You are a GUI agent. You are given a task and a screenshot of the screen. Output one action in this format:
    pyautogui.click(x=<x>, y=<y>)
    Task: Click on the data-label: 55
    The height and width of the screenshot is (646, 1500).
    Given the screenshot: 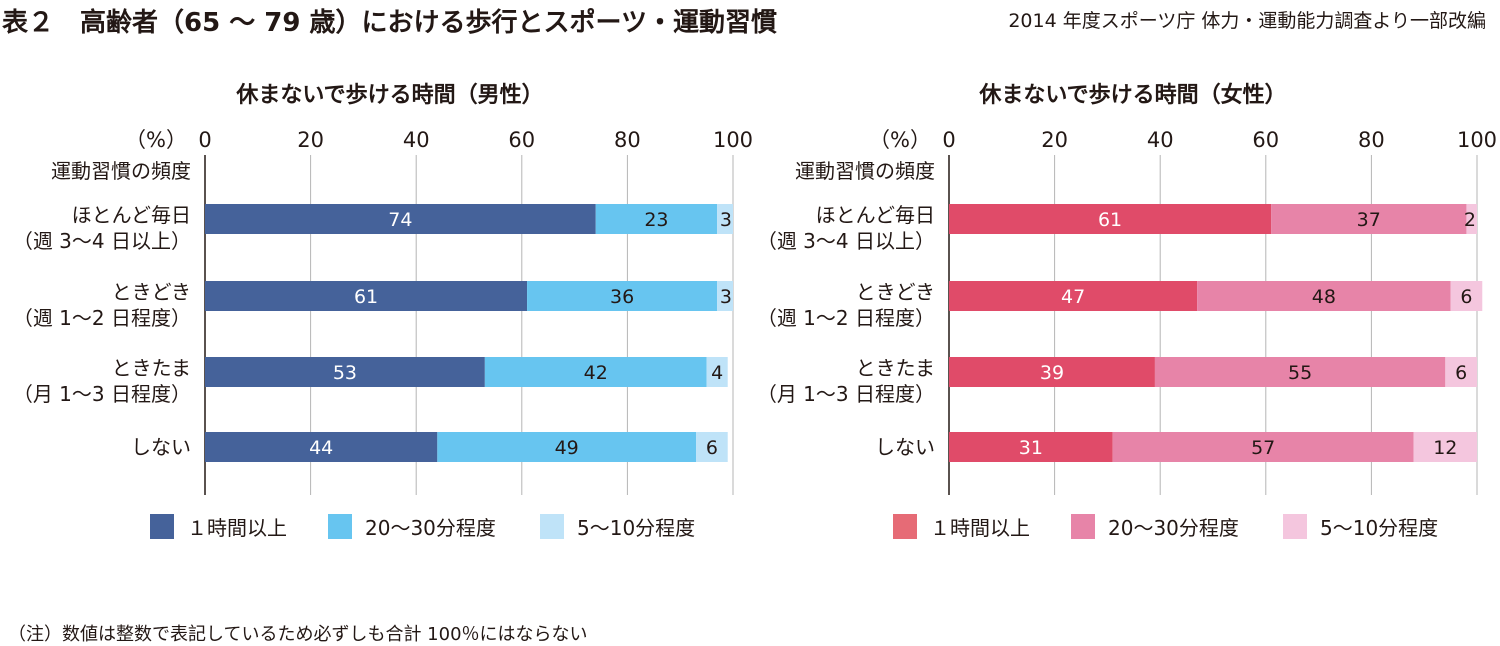 What is the action you would take?
    pyautogui.click(x=1300, y=373)
    